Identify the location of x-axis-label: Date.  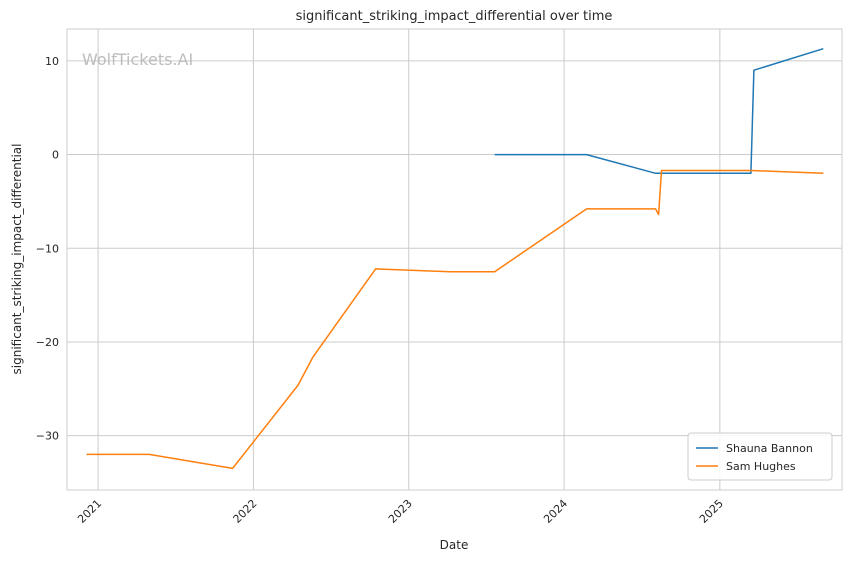
(454, 545).